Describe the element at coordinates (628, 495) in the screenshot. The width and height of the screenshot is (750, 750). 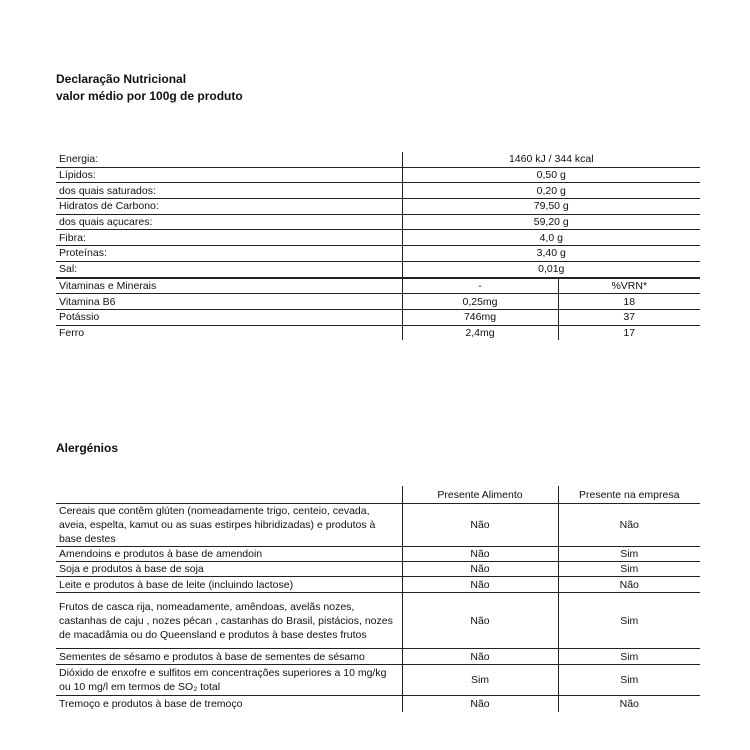
I see `table-cell: Presente na empresa` at that location.